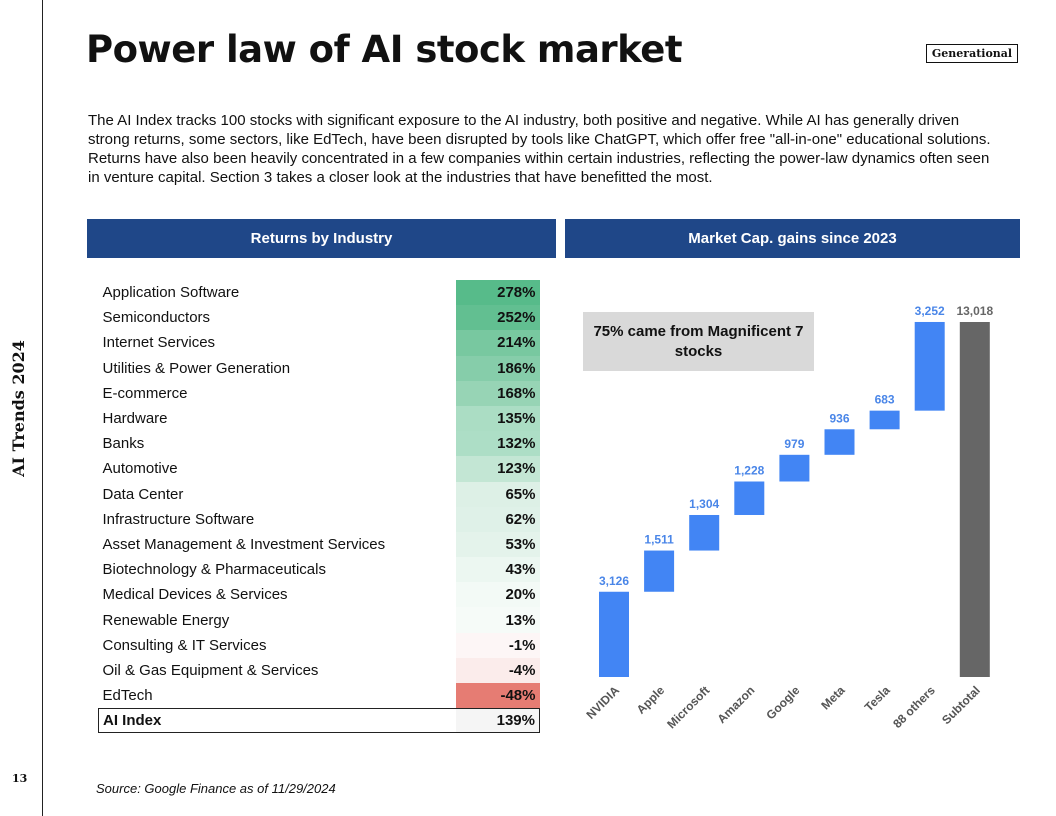 The width and height of the screenshot is (1056, 816). Describe the element at coordinates (319, 368) in the screenshot. I see `table-row: Utilities & Power Generation 186%` at that location.